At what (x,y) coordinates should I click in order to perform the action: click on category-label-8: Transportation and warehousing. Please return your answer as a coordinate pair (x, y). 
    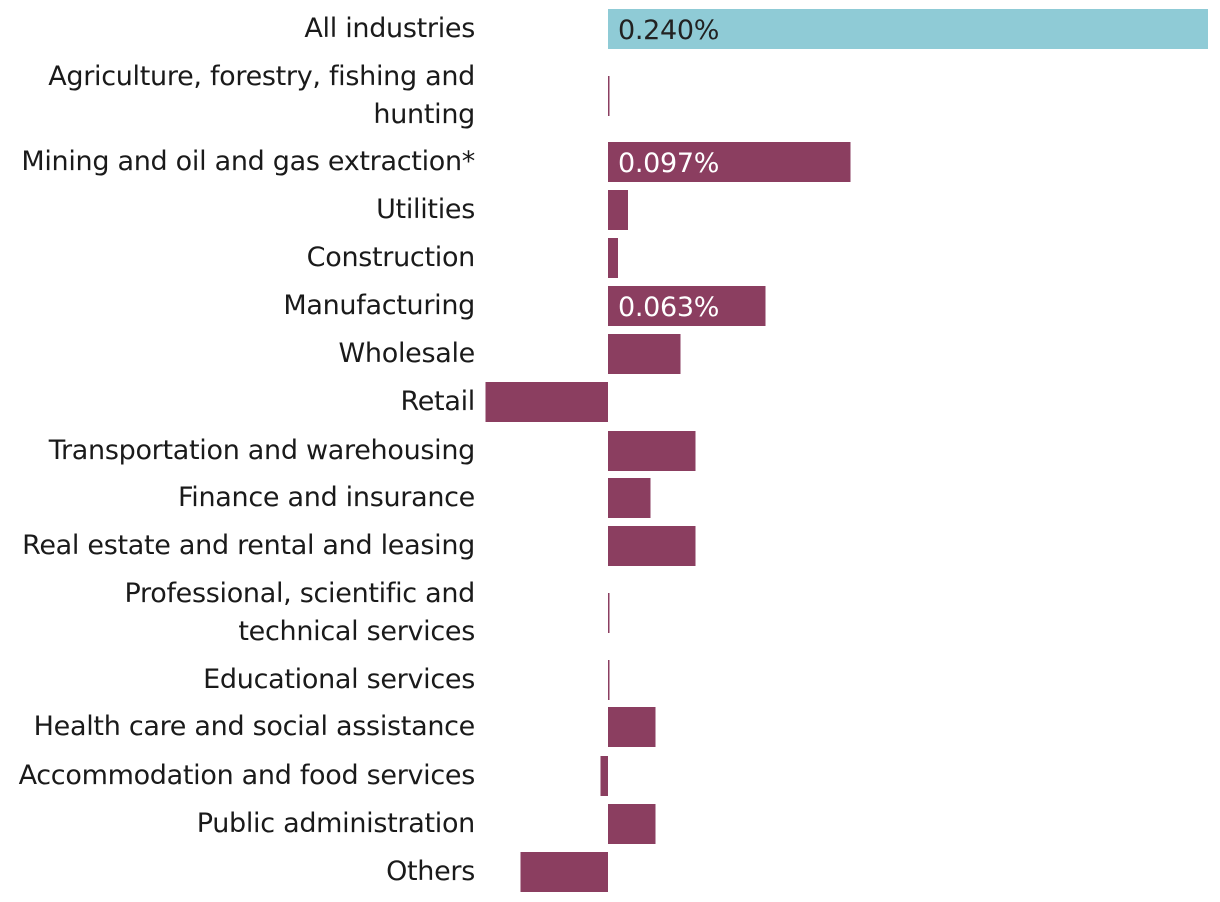
    Looking at the image, I should click on (262, 450).